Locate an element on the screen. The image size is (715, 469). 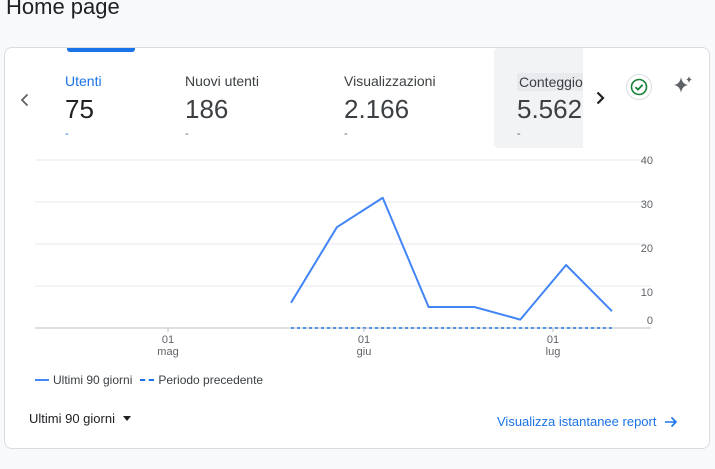
insights-status-button is located at coordinates (639, 87).